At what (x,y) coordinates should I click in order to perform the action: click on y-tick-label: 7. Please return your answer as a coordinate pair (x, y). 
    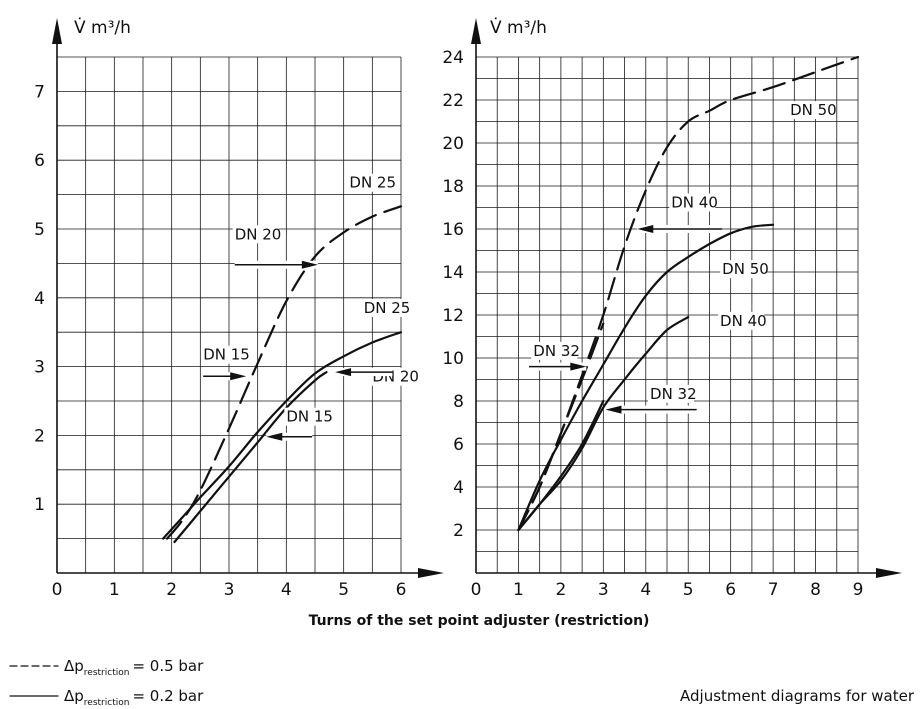
    Looking at the image, I should click on (39, 92).